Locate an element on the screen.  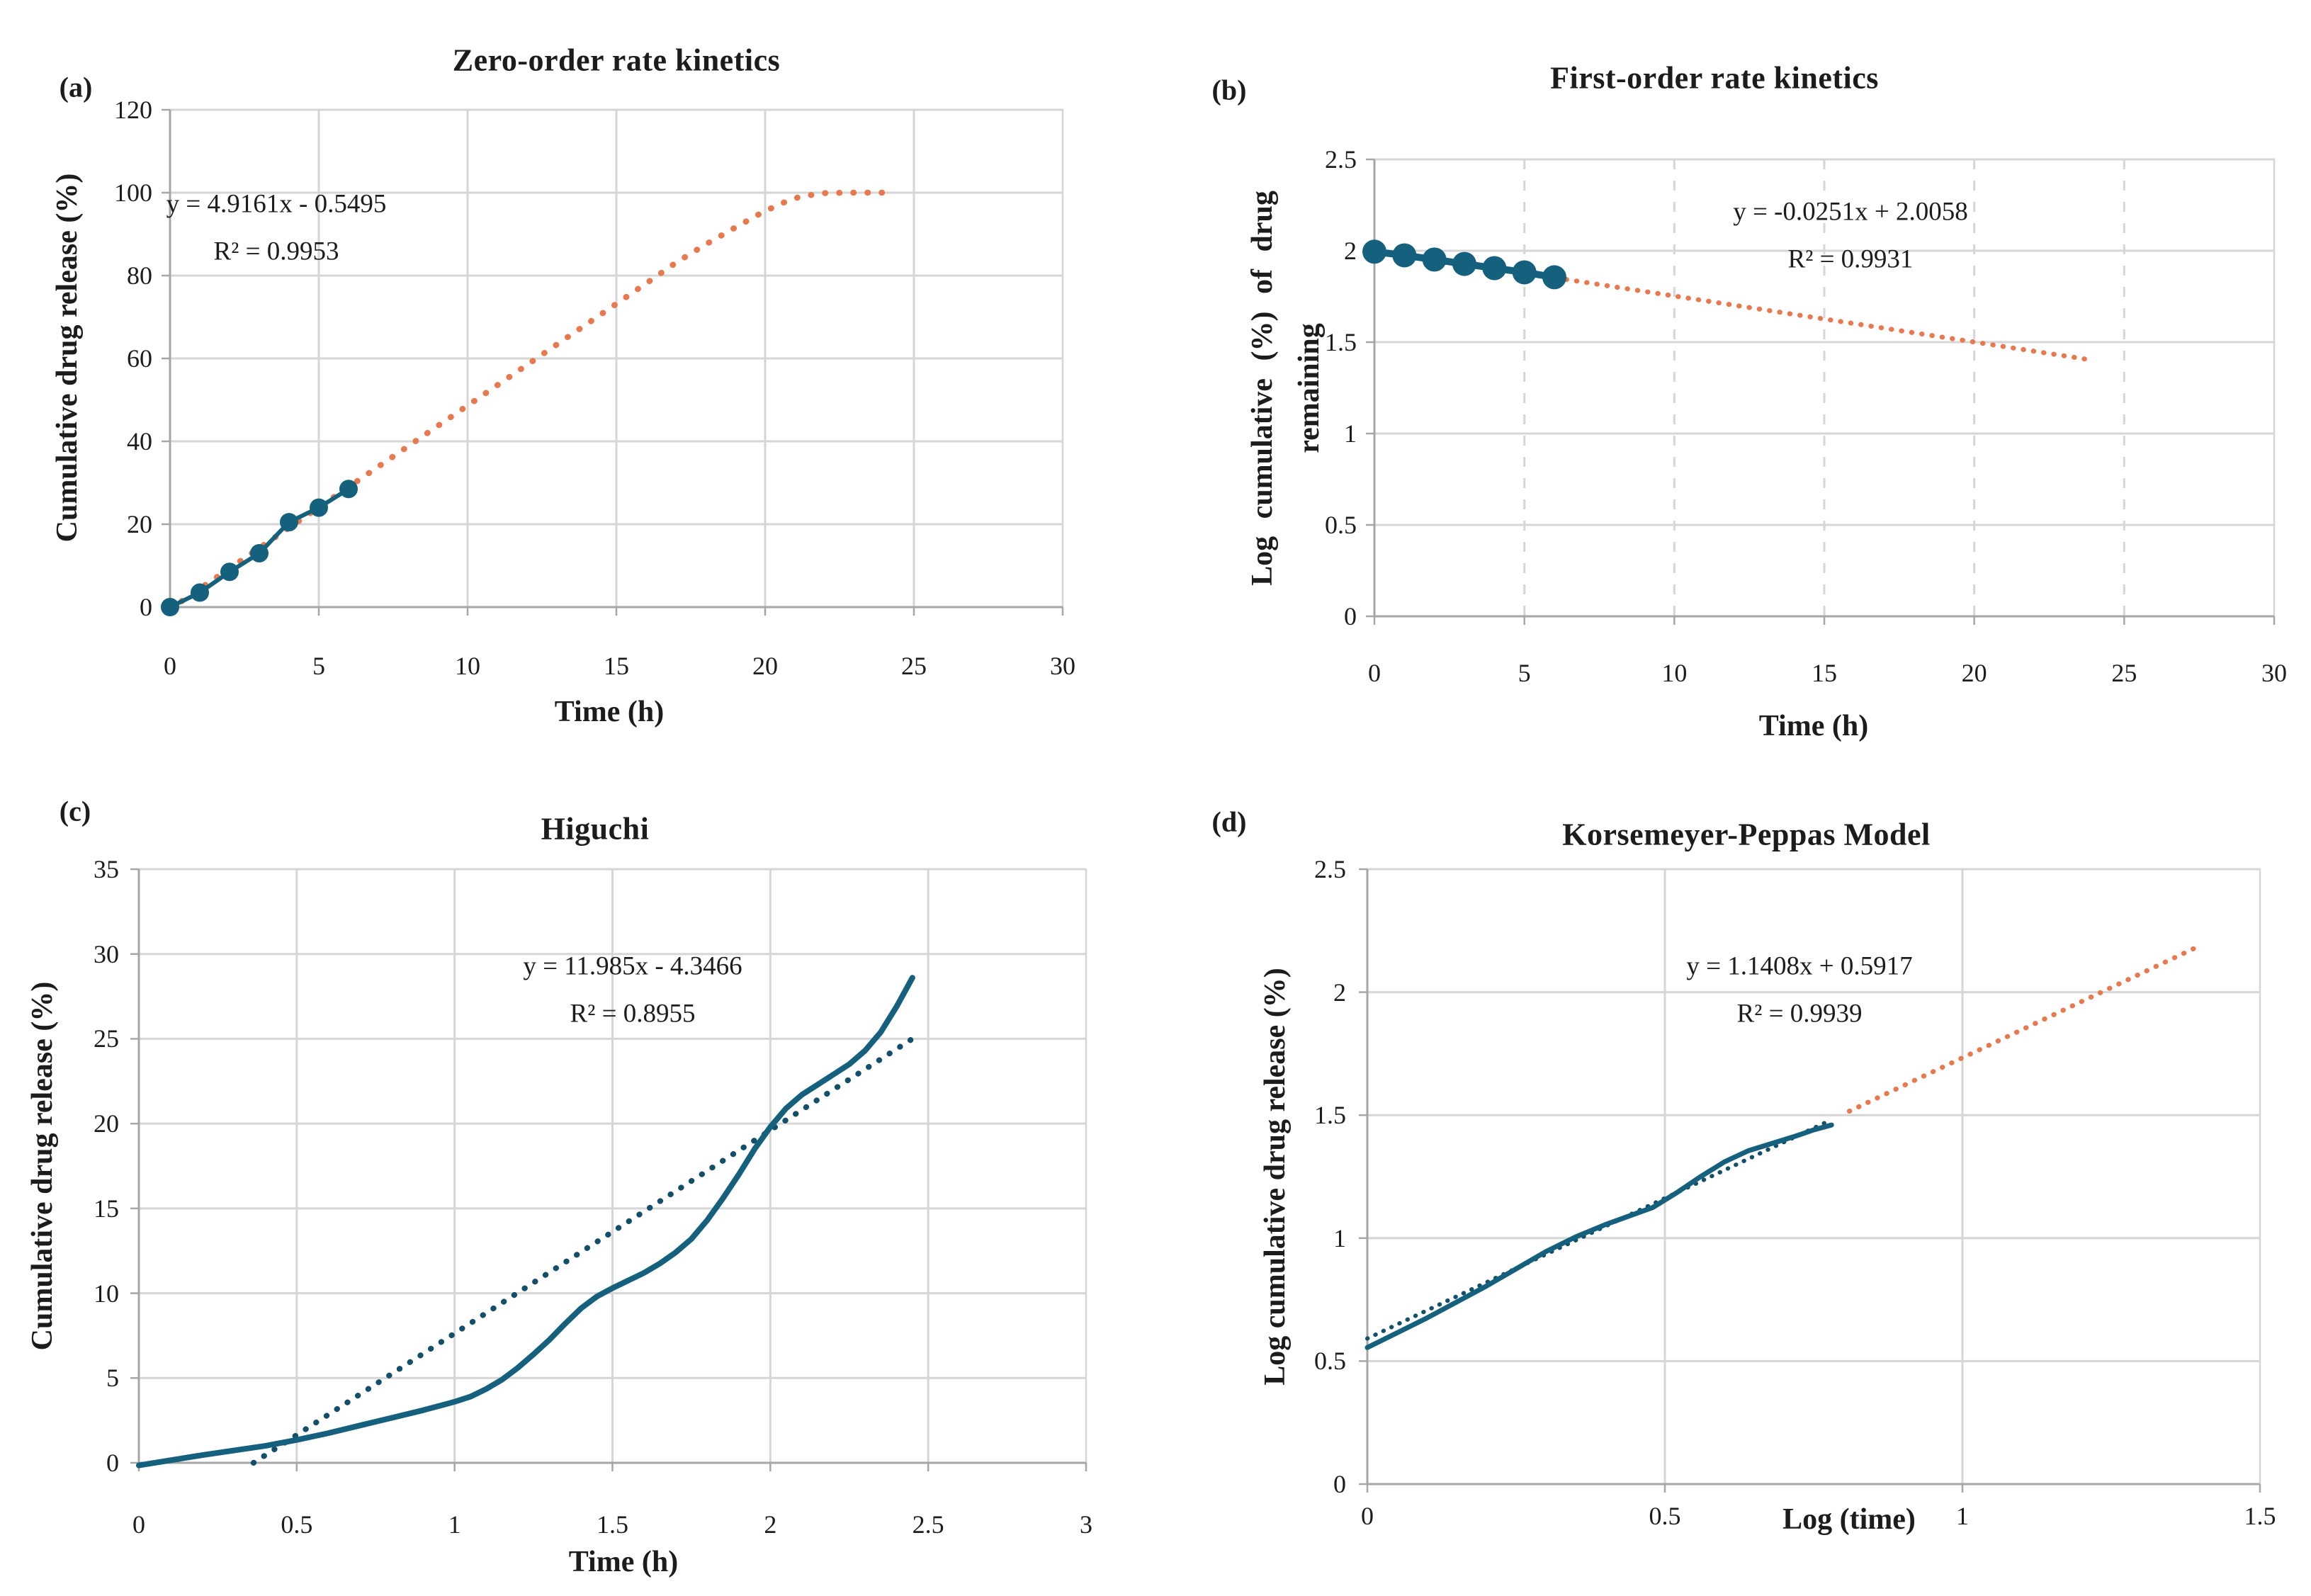
x-tick-label-b: 15 is located at coordinates (1824, 673).